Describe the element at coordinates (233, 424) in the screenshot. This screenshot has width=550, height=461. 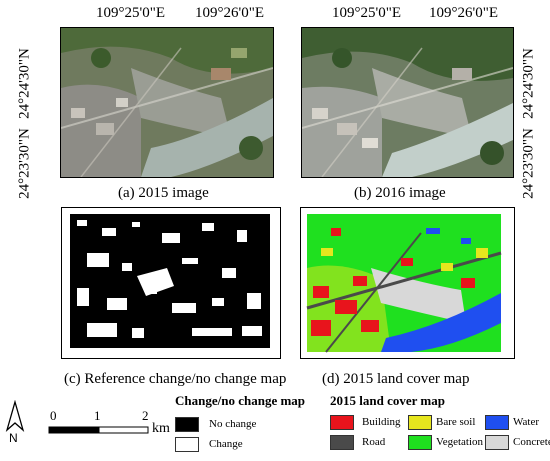
I see `legend-label-no-change: No change` at that location.